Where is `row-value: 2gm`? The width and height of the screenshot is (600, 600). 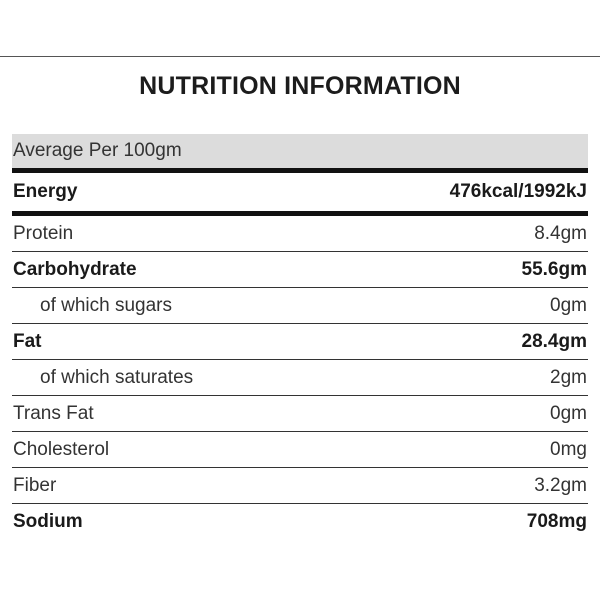 row-value: 2gm is located at coordinates (568, 377).